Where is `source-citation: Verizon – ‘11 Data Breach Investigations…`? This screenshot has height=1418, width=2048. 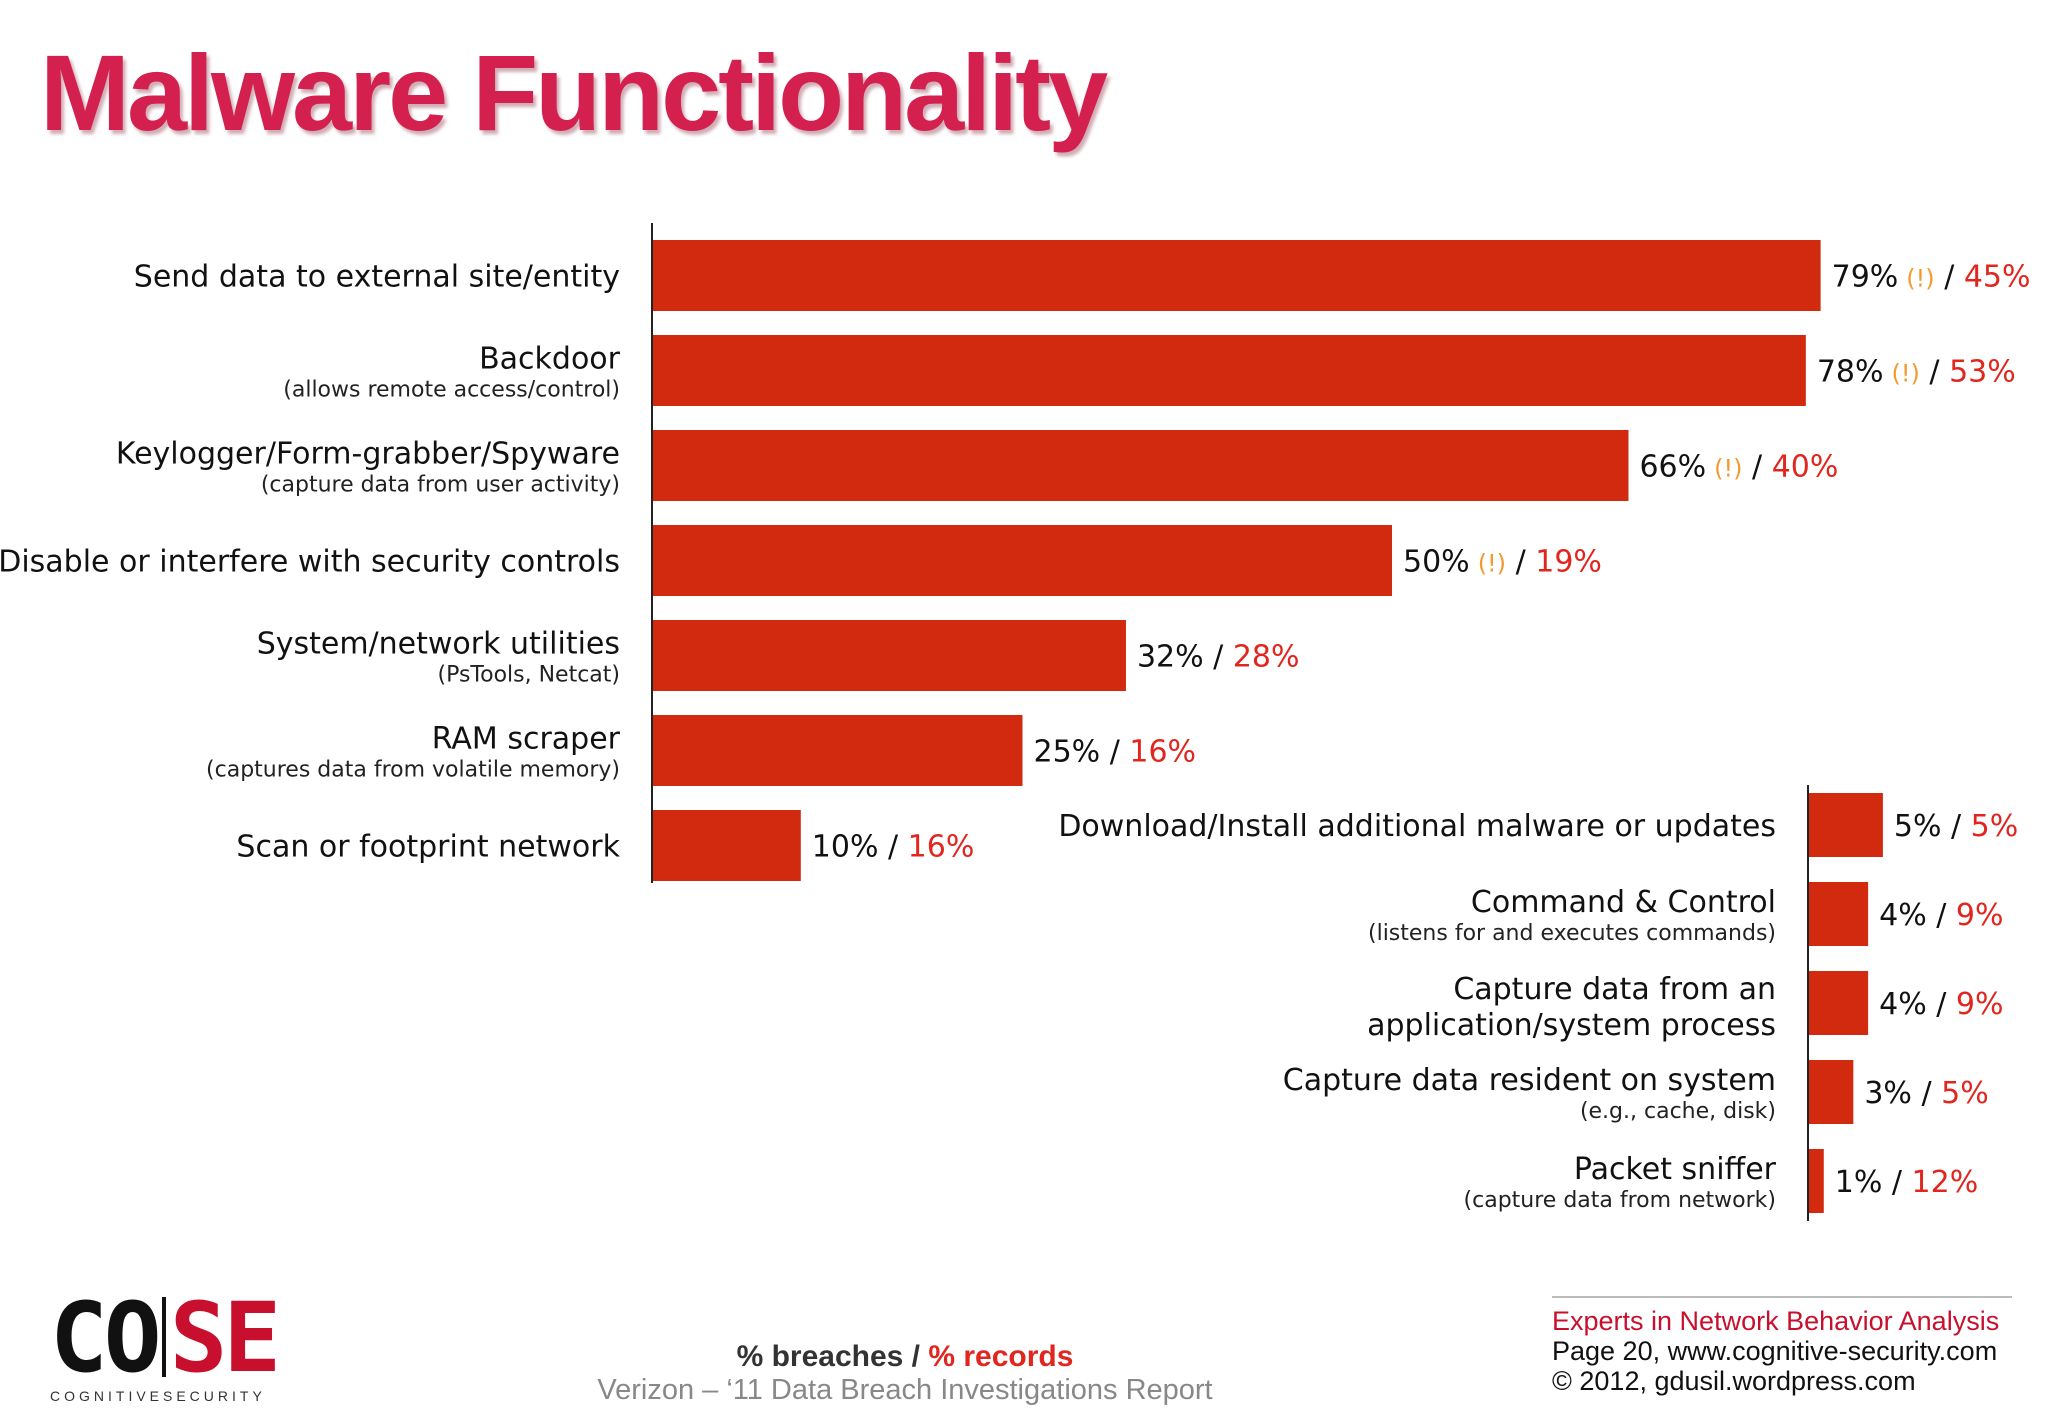
source-citation: Verizon – ‘11 Data Breach Investigations… is located at coordinates (905, 1390).